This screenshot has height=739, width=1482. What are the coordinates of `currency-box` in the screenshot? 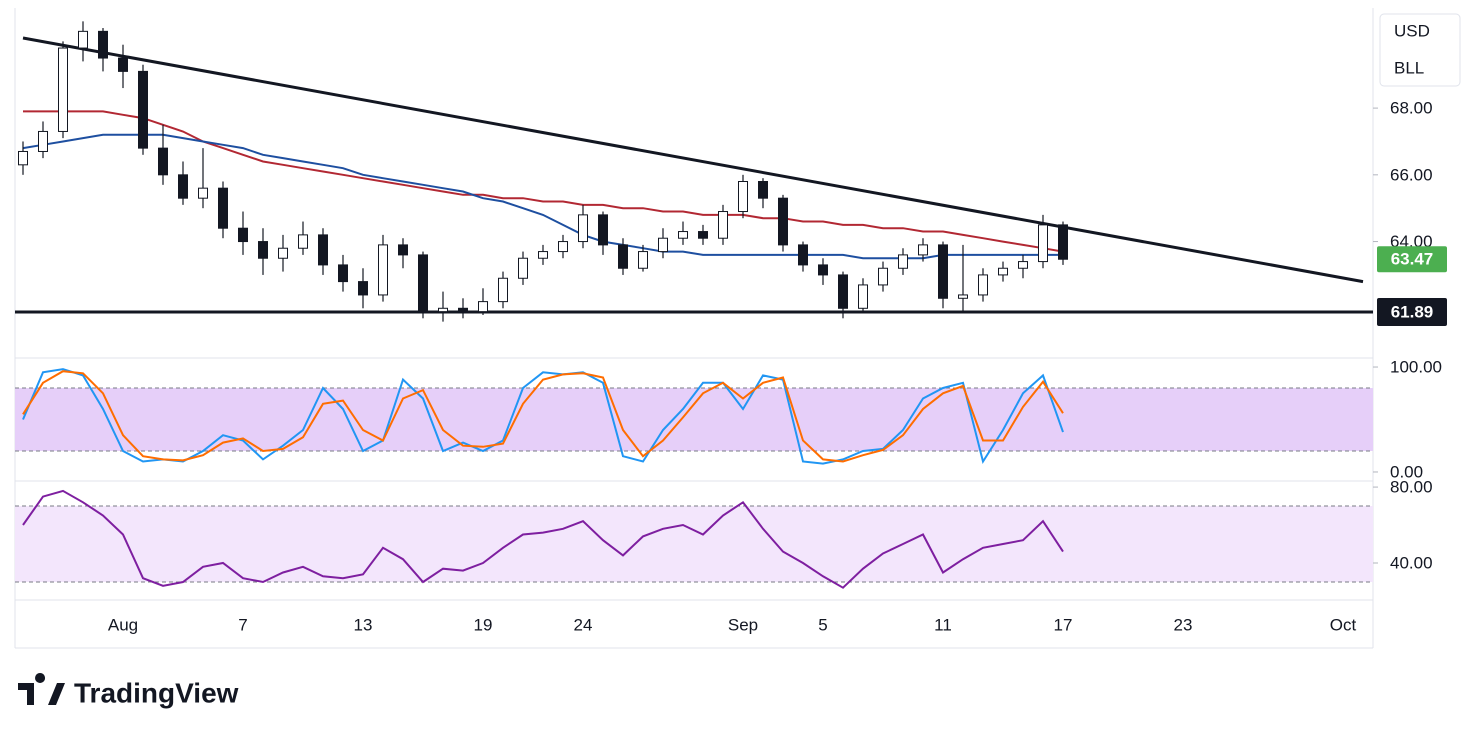 It's located at (1420, 50).